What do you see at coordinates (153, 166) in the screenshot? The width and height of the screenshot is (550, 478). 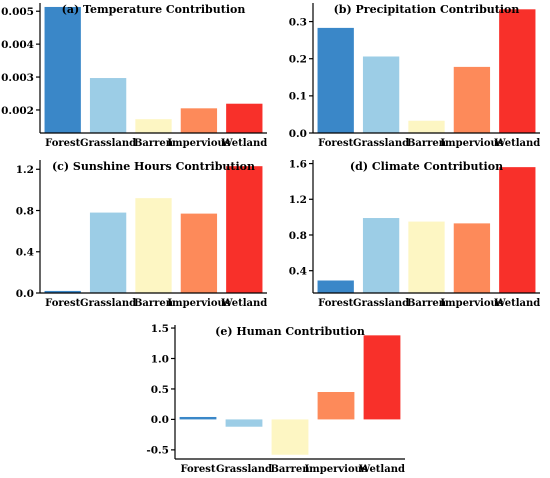 I see `chart-title: (c) Sunshine Hours Contribution` at bounding box center [153, 166].